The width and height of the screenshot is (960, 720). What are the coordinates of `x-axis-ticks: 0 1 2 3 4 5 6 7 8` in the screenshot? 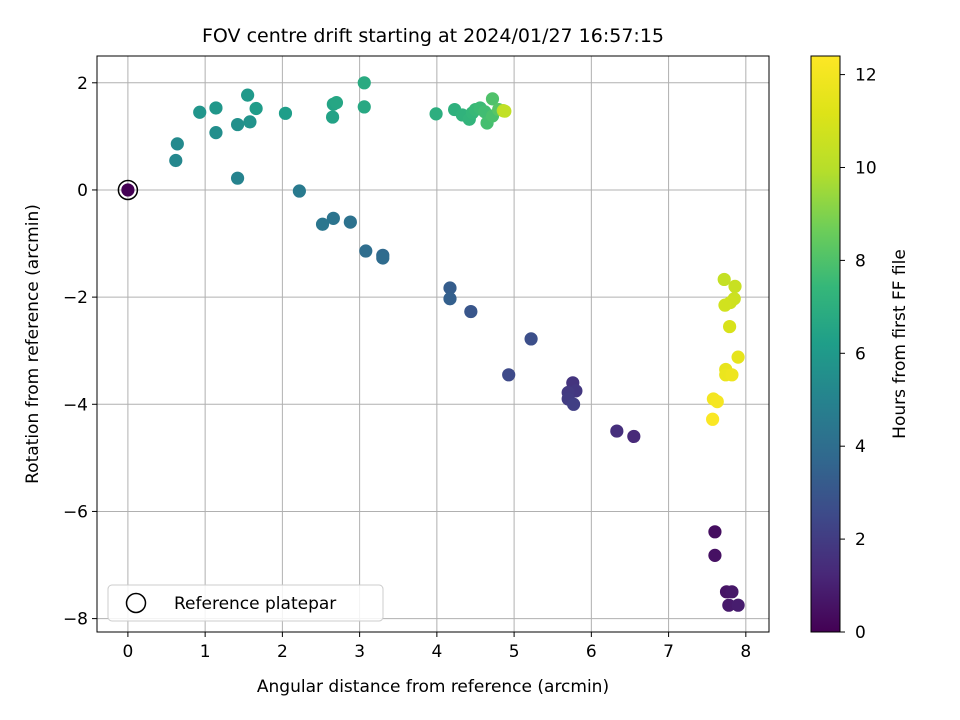 It's located at (436, 647).